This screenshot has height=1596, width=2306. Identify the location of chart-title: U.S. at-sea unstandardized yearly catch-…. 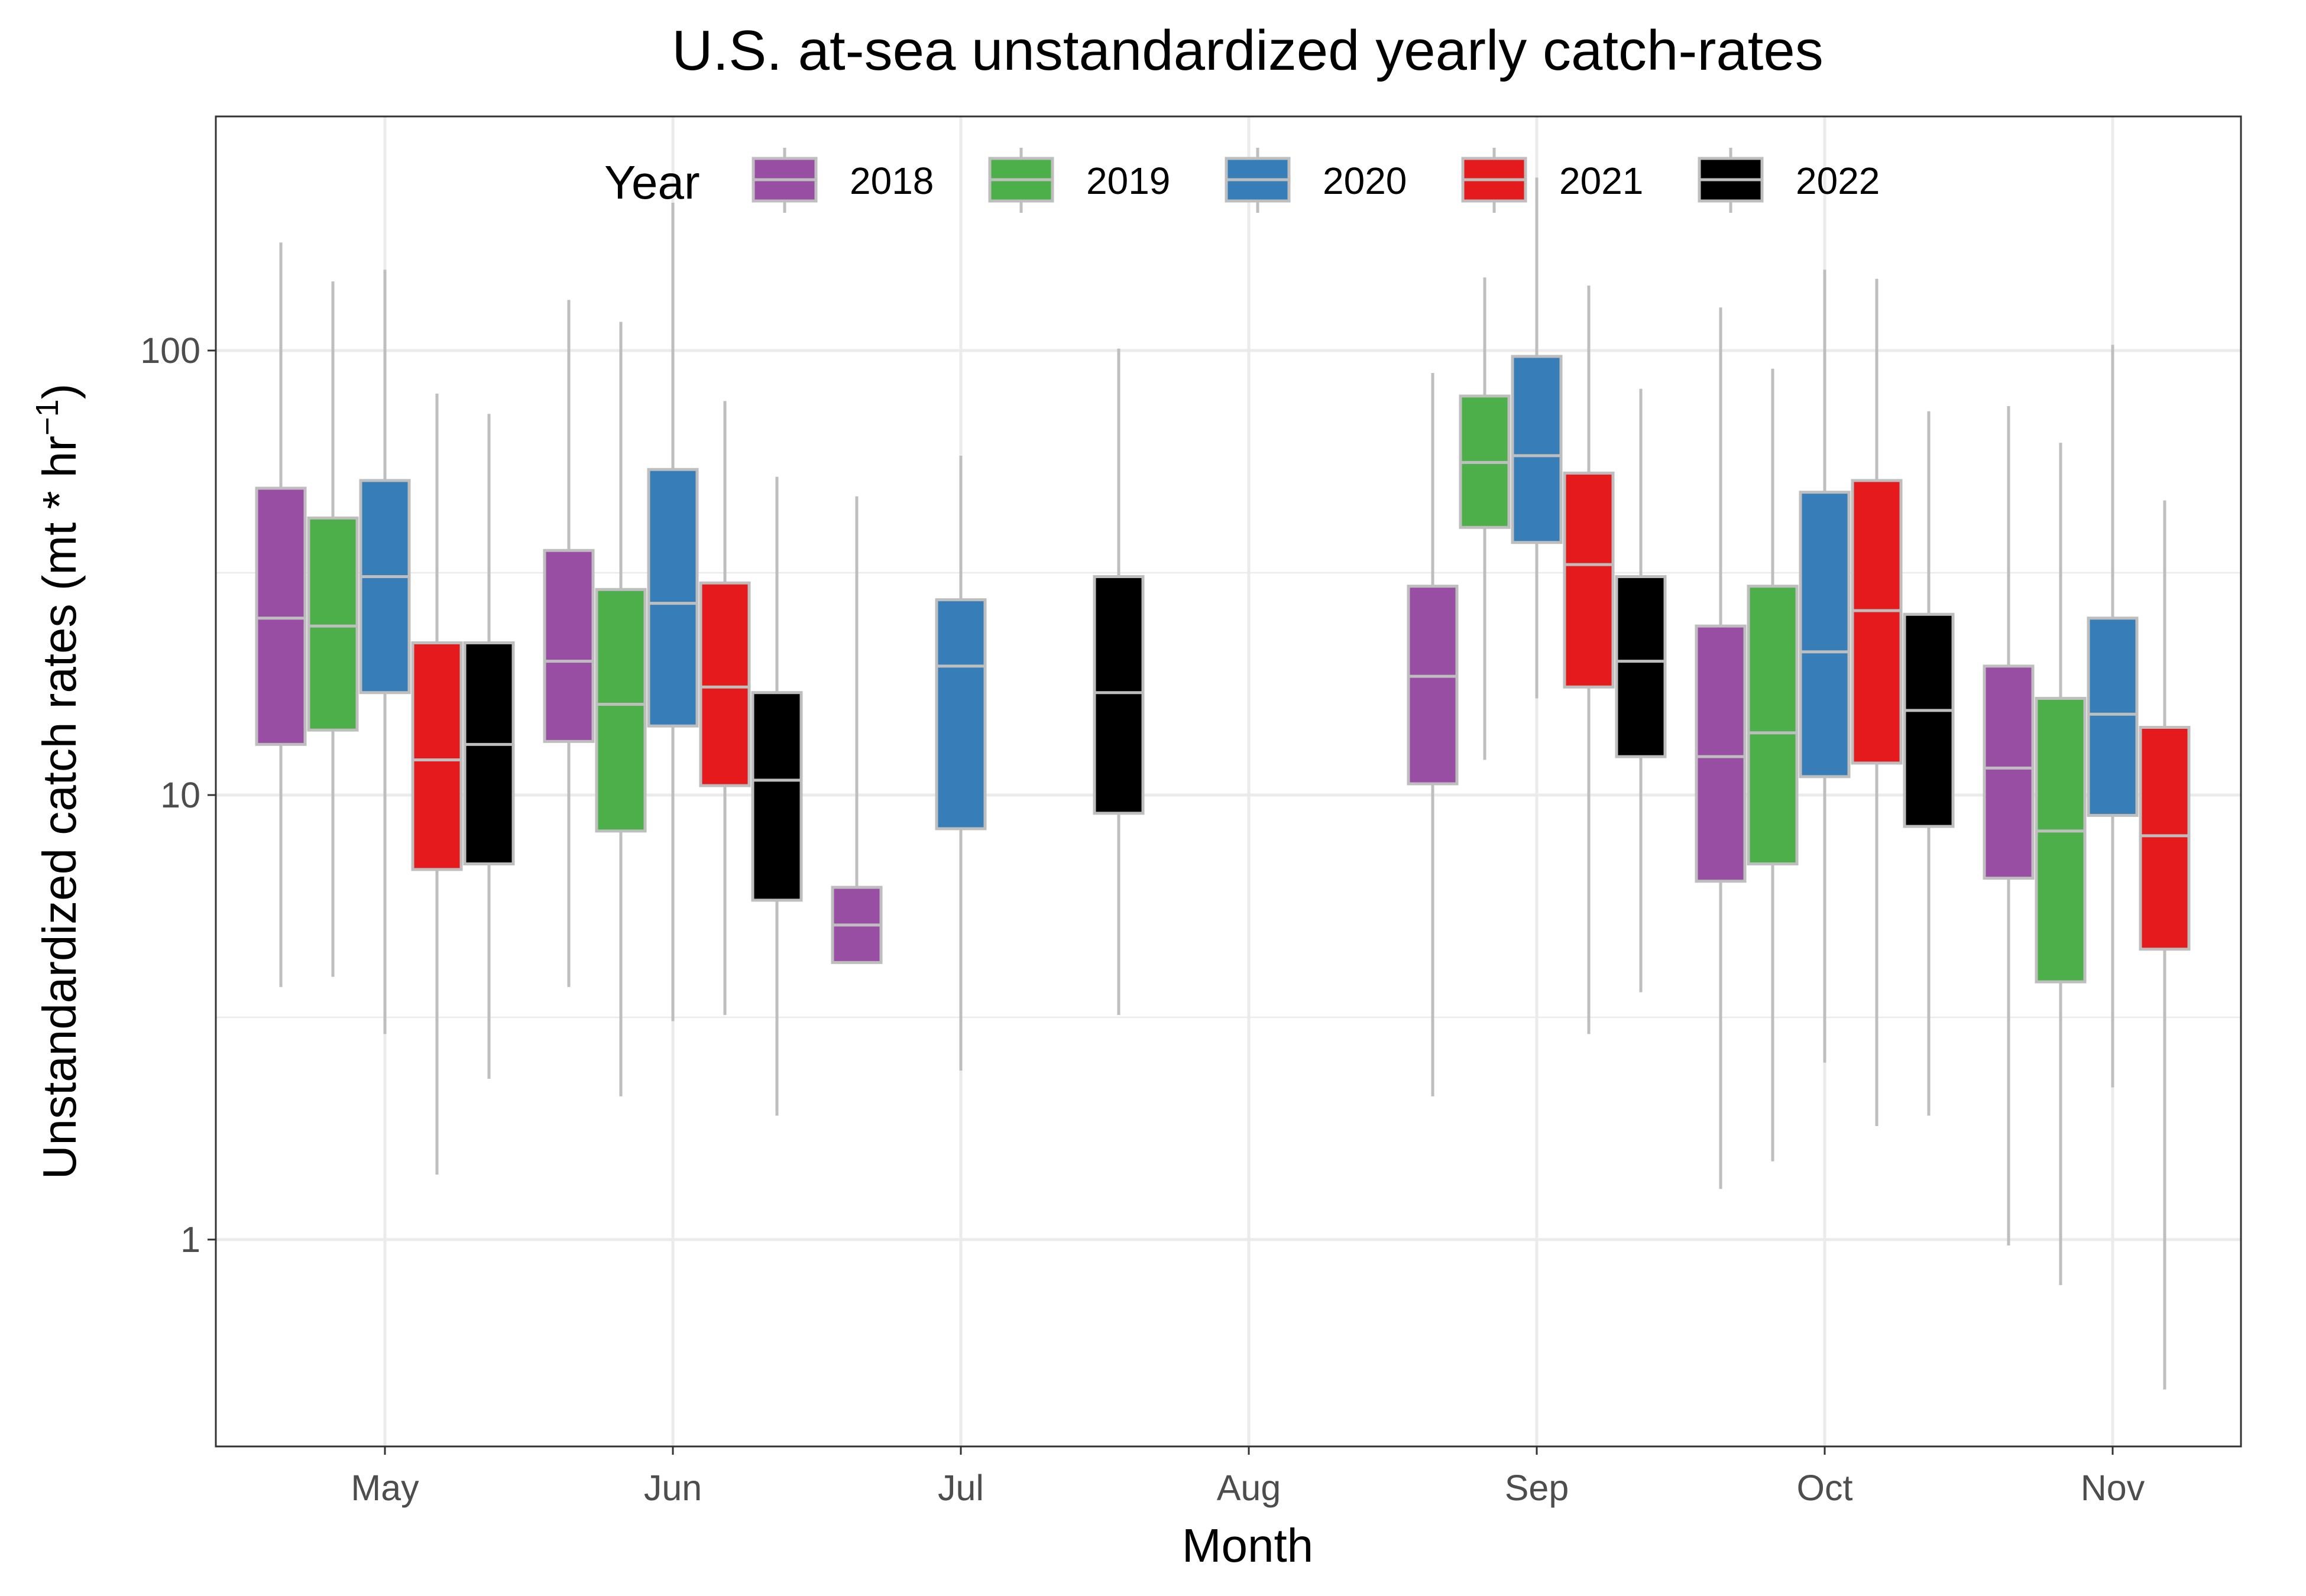
(1248, 51).